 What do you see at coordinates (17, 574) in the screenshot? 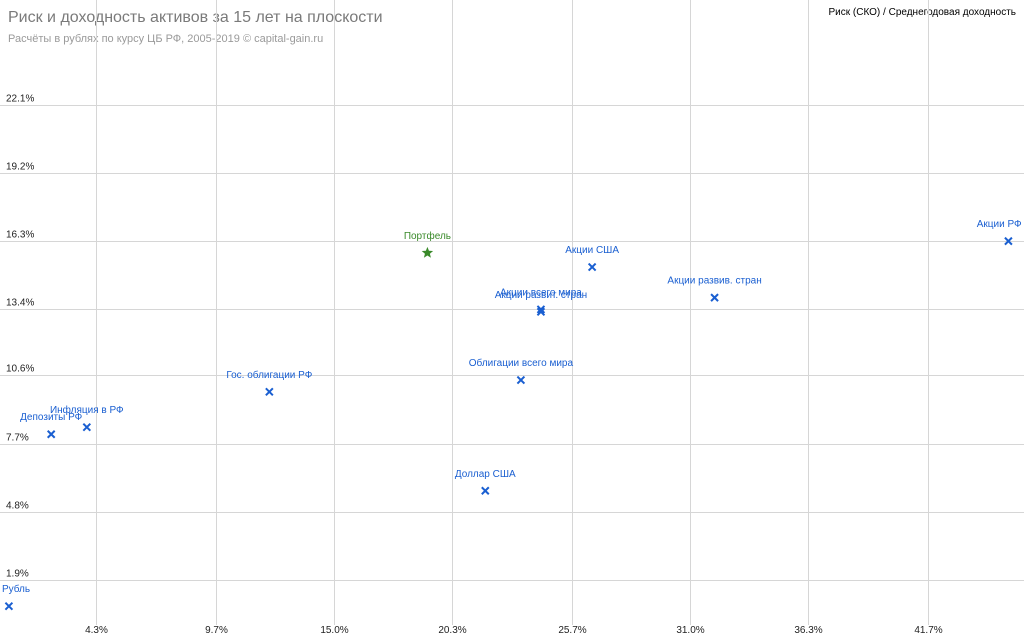
I see `y-tick-label: 1.9%` at bounding box center [17, 574].